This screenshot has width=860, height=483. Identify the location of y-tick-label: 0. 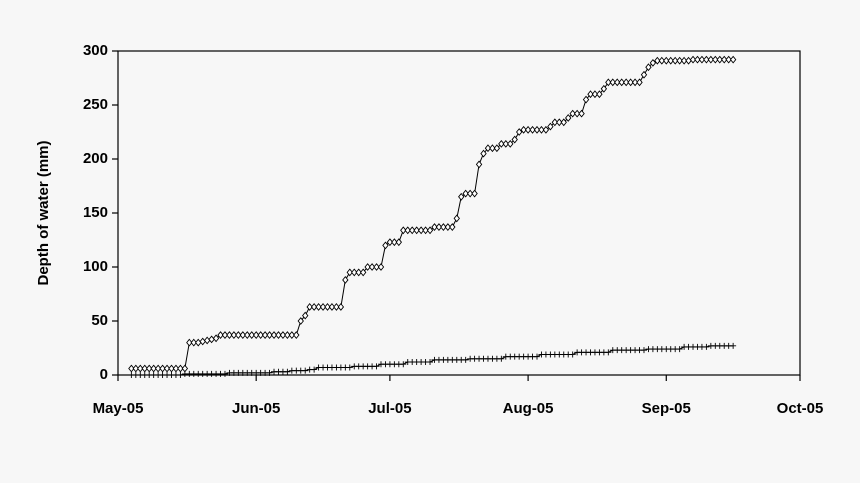
(104, 374).